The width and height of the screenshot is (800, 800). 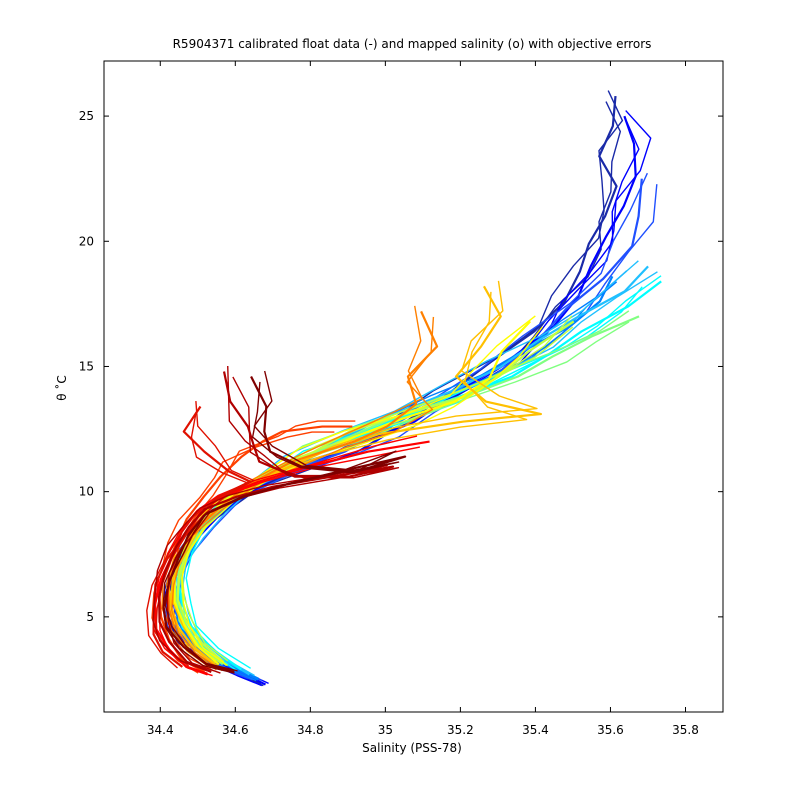 I want to click on x-tick-label: 34.4, so click(x=160, y=730).